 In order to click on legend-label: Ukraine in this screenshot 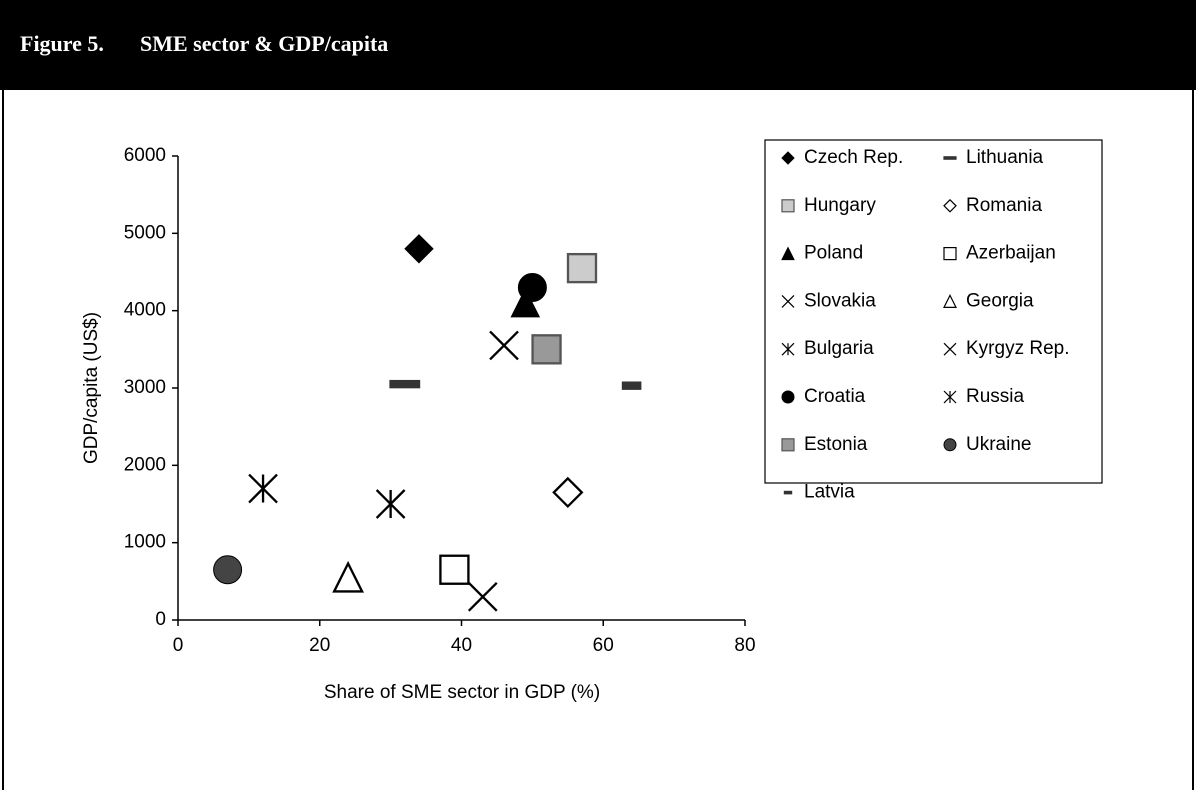, I will do `click(998, 444)`.